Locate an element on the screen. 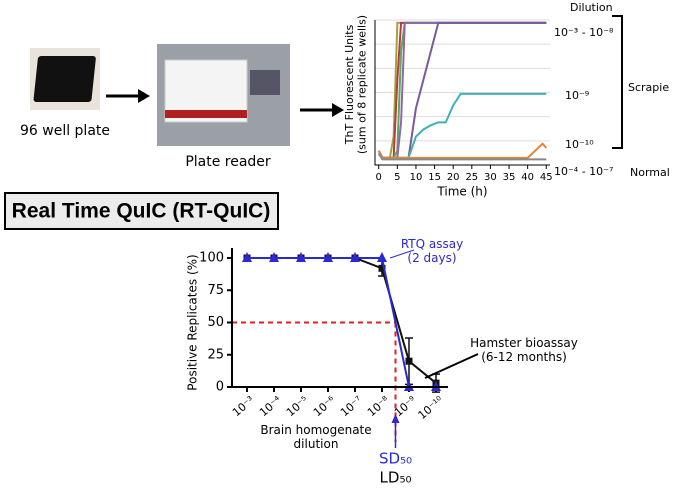 The height and width of the screenshot is (490, 673). x-tick-label: 40 is located at coordinates (527, 177).